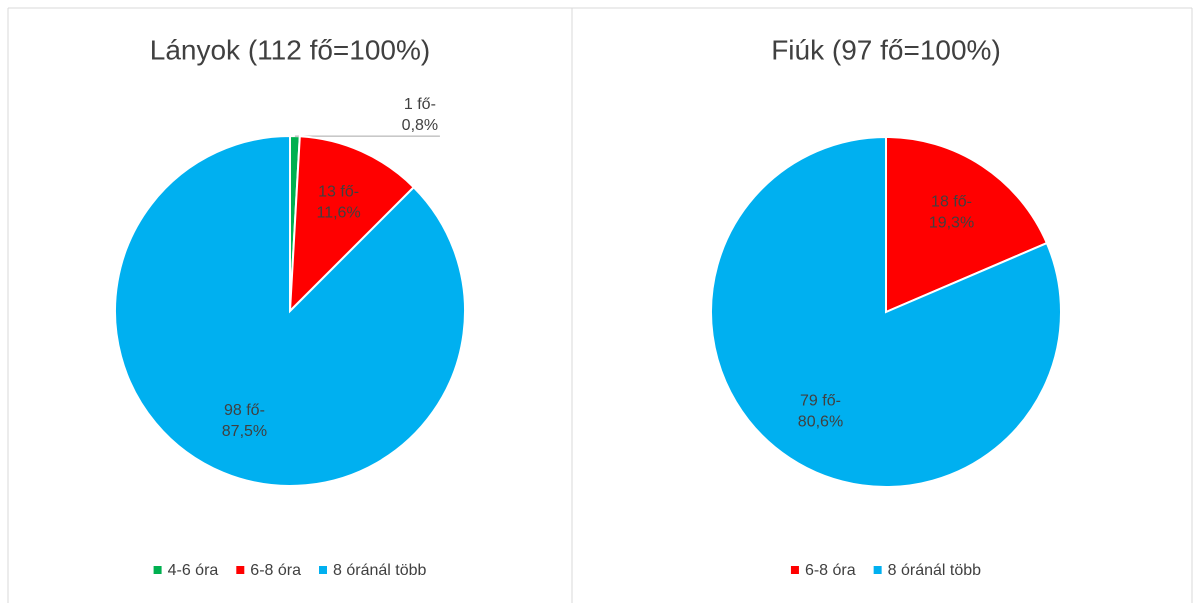 The image size is (1200, 603). I want to click on data-label: 18 fő-19,3%, so click(951, 213).